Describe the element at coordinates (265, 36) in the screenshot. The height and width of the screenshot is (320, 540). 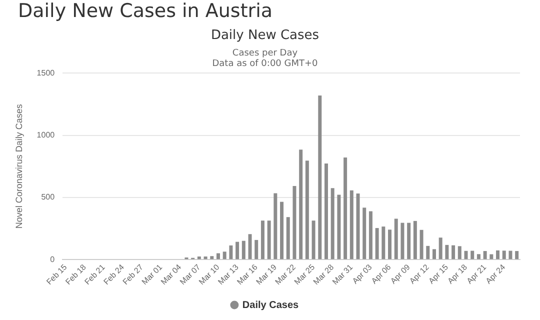
I see `chart-title: Daily New Cases` at that location.